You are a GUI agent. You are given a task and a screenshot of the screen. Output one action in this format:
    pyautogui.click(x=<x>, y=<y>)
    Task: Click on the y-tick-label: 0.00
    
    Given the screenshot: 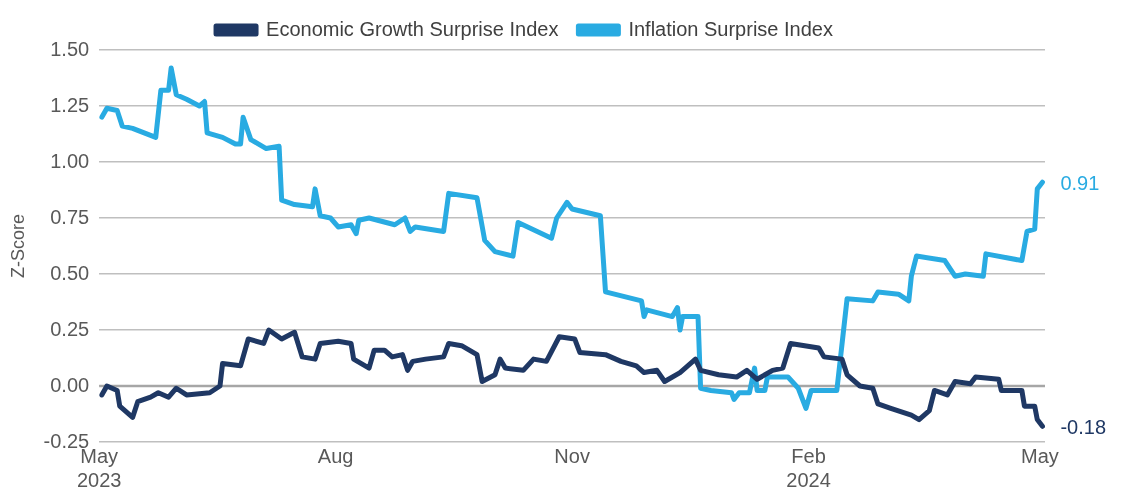 What is the action you would take?
    pyautogui.click(x=70, y=384)
    